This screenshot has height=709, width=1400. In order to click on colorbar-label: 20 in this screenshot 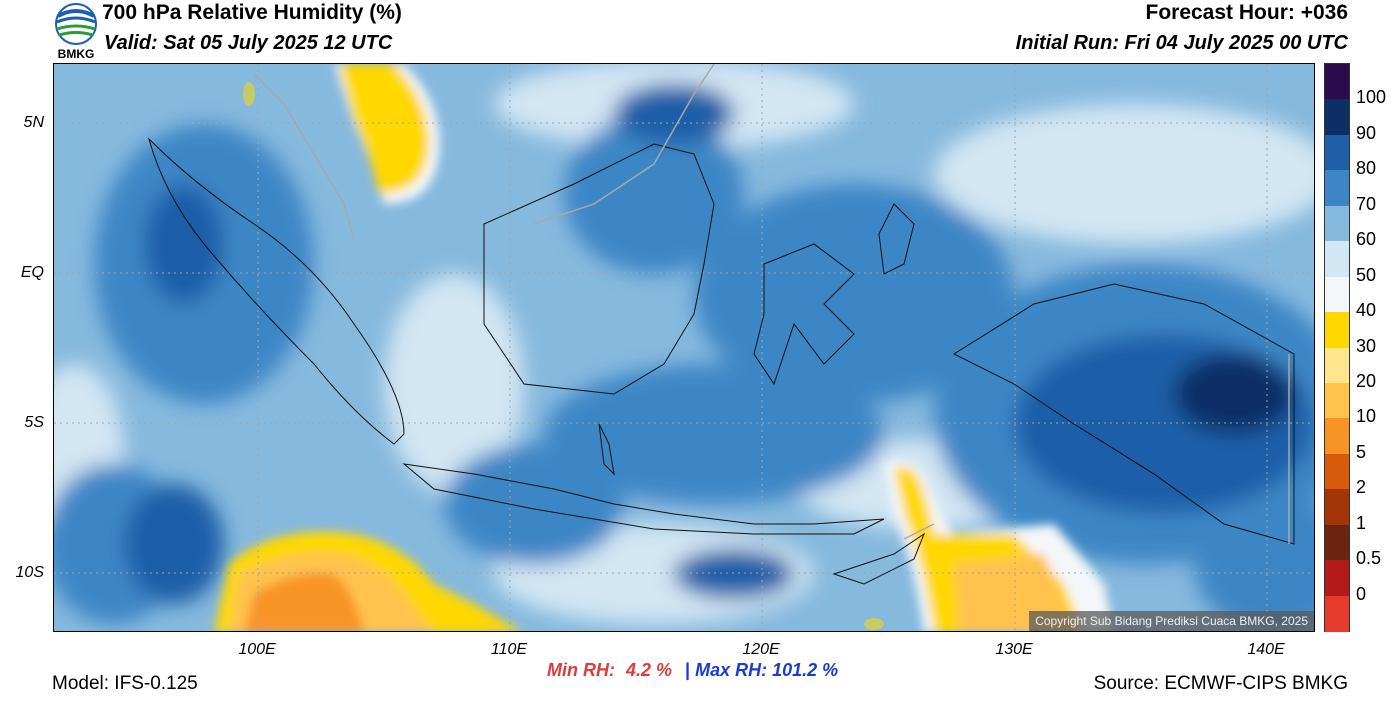, I will do `click(1366, 380)`.